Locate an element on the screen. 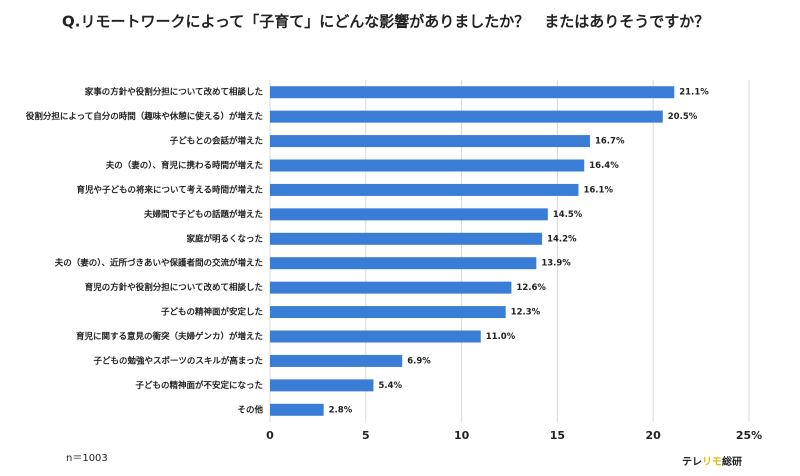  category-label: 夫の（妻の）、近所づきあいや保護者間の交流が増えた is located at coordinates (159, 263).